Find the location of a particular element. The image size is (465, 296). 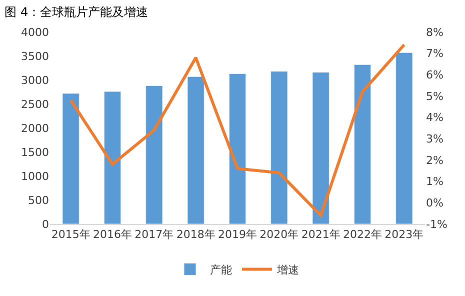

y2-tick-label: 6% is located at coordinates (435, 75).